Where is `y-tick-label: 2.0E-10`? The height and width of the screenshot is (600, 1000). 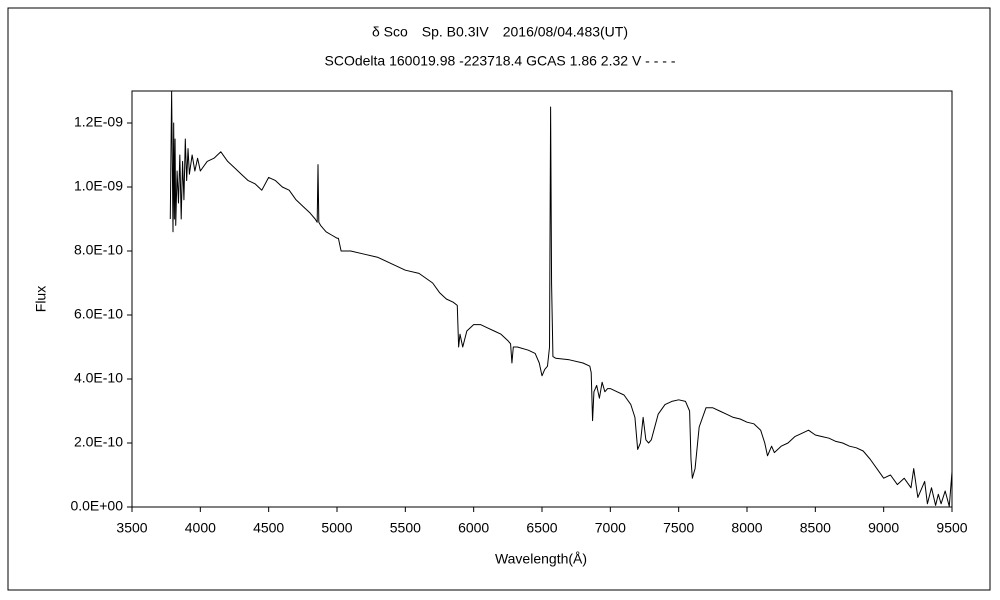
y-tick-label: 2.0E-10 is located at coordinates (98, 442).